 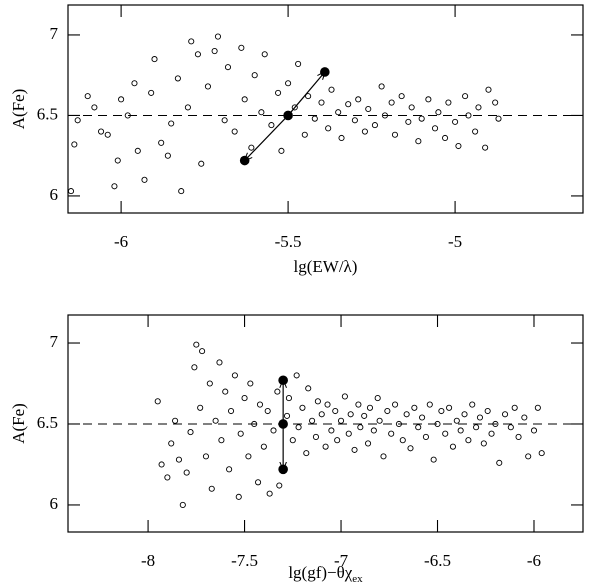 I want to click on x-tick-label: -7.5, so click(x=244, y=560).